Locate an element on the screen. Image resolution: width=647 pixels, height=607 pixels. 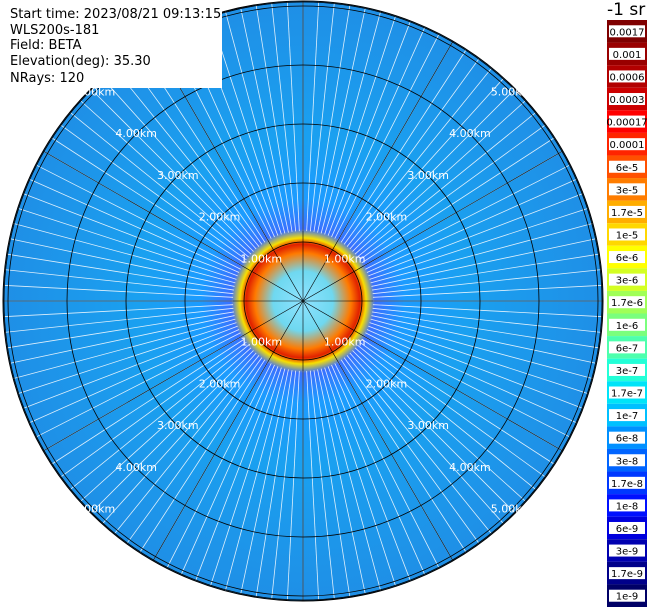
colorbar-tick-label: 6e-8 is located at coordinates (627, 439).